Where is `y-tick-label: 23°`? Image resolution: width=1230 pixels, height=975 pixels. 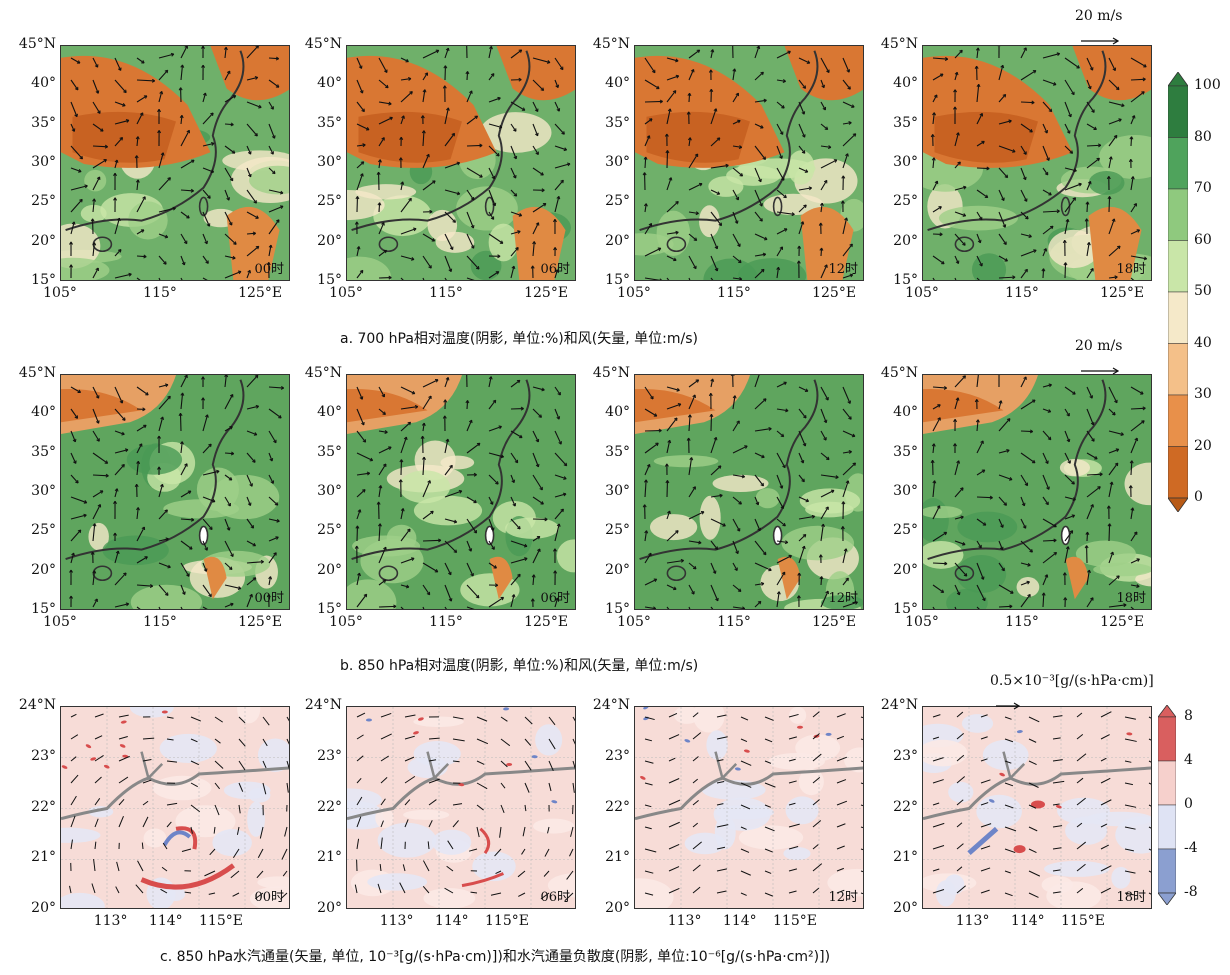 y-tick-label: 23° is located at coordinates (43, 755).